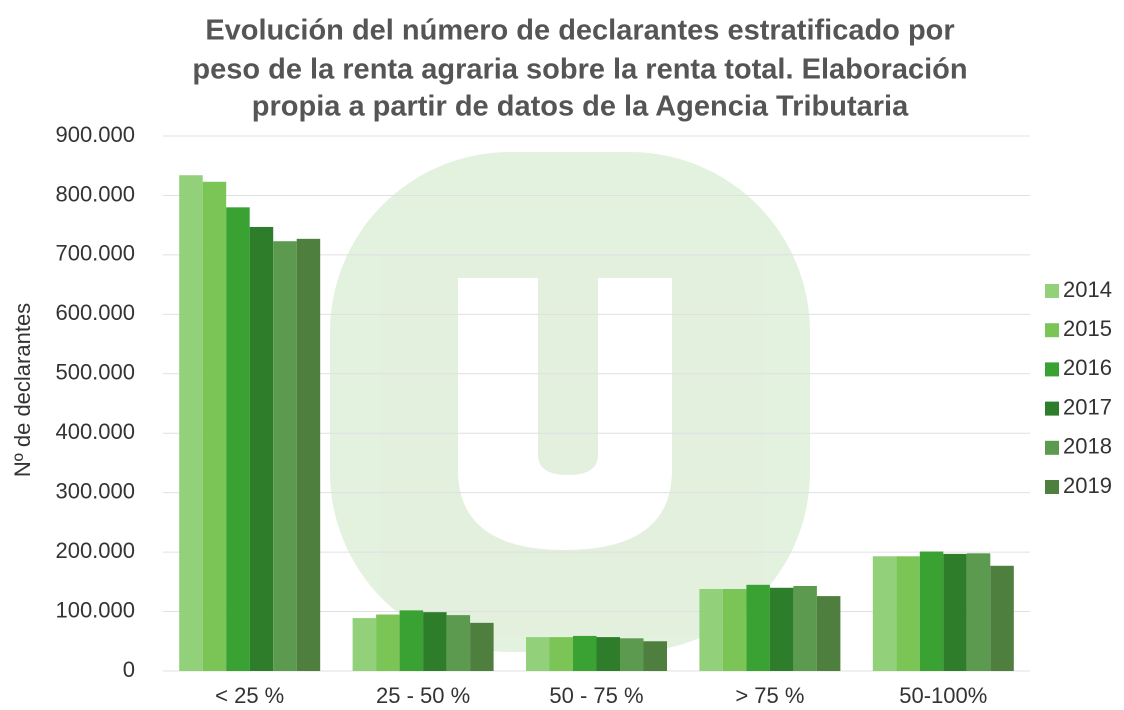 The width and height of the screenshot is (1124, 710). I want to click on legend-label: 2016, so click(1087, 367).